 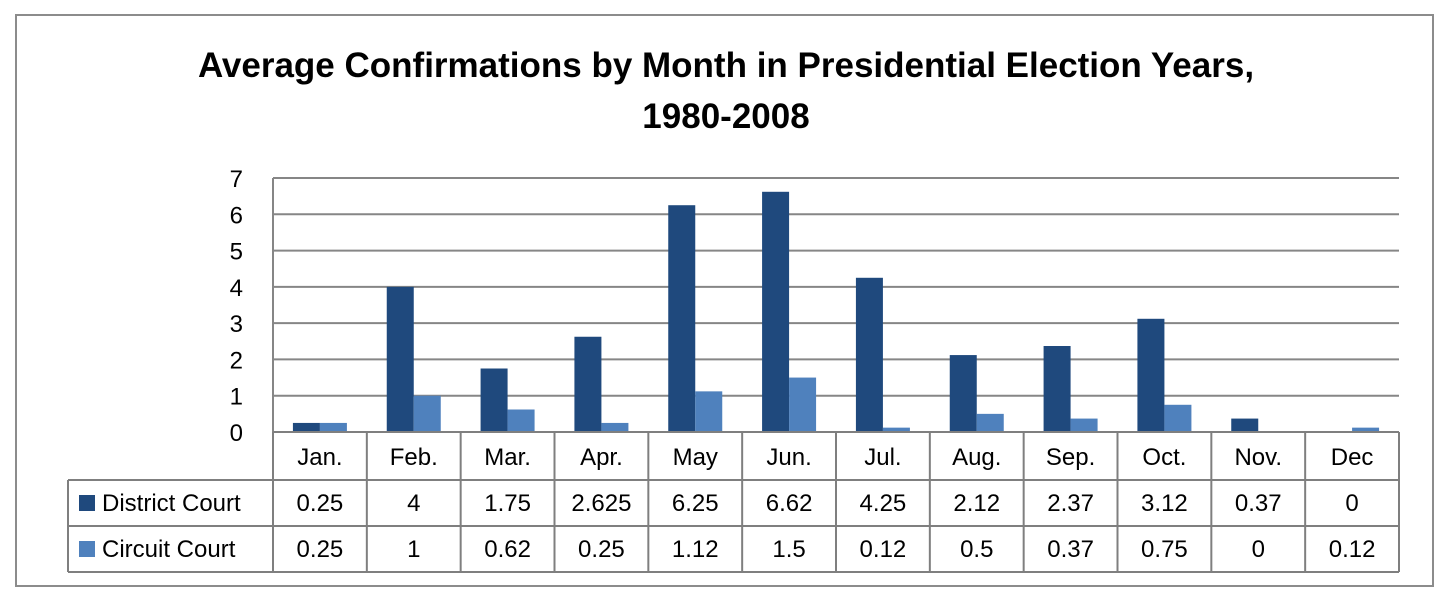 What do you see at coordinates (788, 457) in the screenshot?
I see `x-category-label: Jun.` at bounding box center [788, 457].